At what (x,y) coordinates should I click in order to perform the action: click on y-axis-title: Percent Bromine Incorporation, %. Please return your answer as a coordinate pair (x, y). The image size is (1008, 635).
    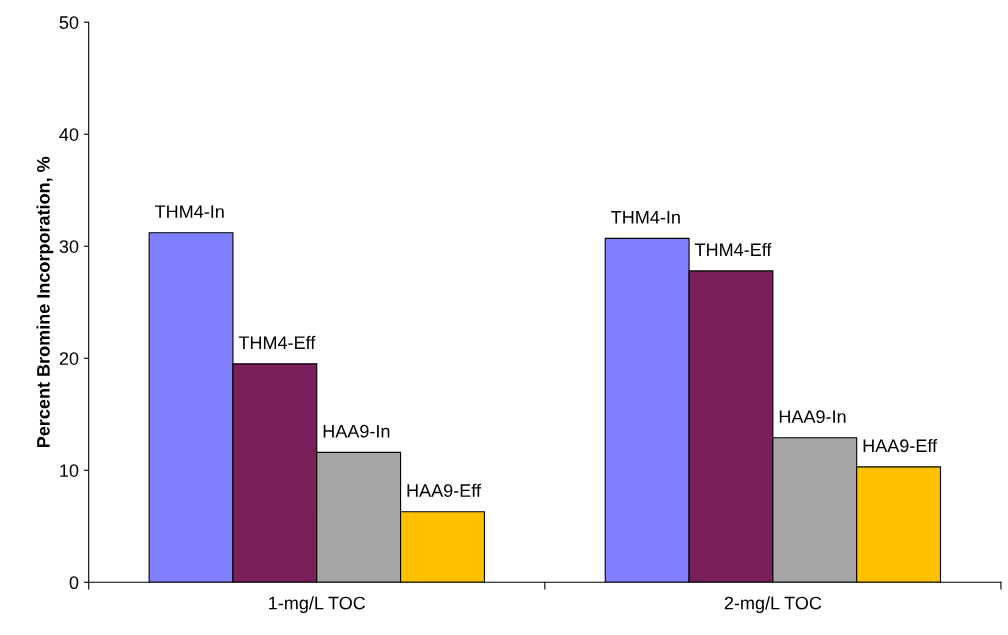
    Looking at the image, I should click on (45, 302).